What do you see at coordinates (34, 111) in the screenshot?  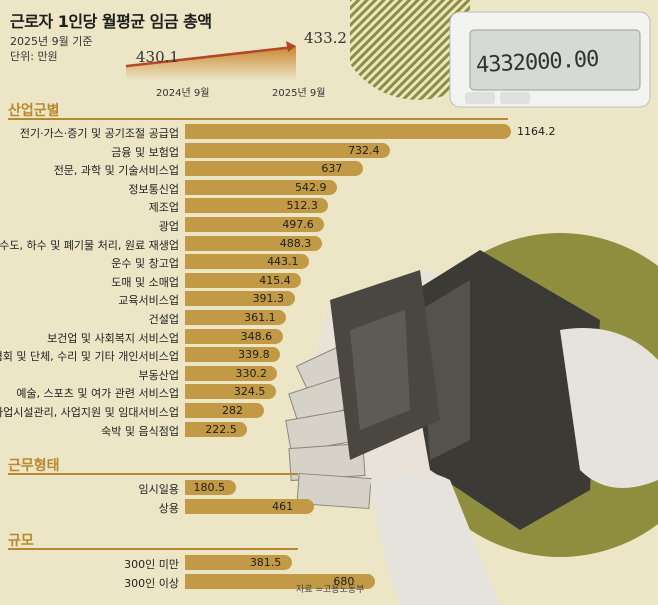 I see `section-title-industry: 산업군별` at bounding box center [34, 111].